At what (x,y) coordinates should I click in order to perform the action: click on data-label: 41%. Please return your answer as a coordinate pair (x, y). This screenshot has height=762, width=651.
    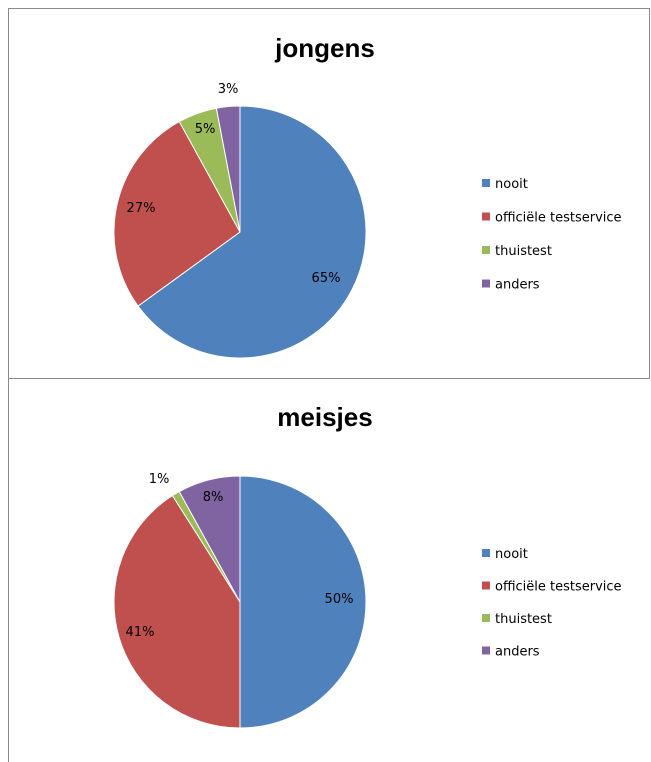
    Looking at the image, I should click on (140, 632).